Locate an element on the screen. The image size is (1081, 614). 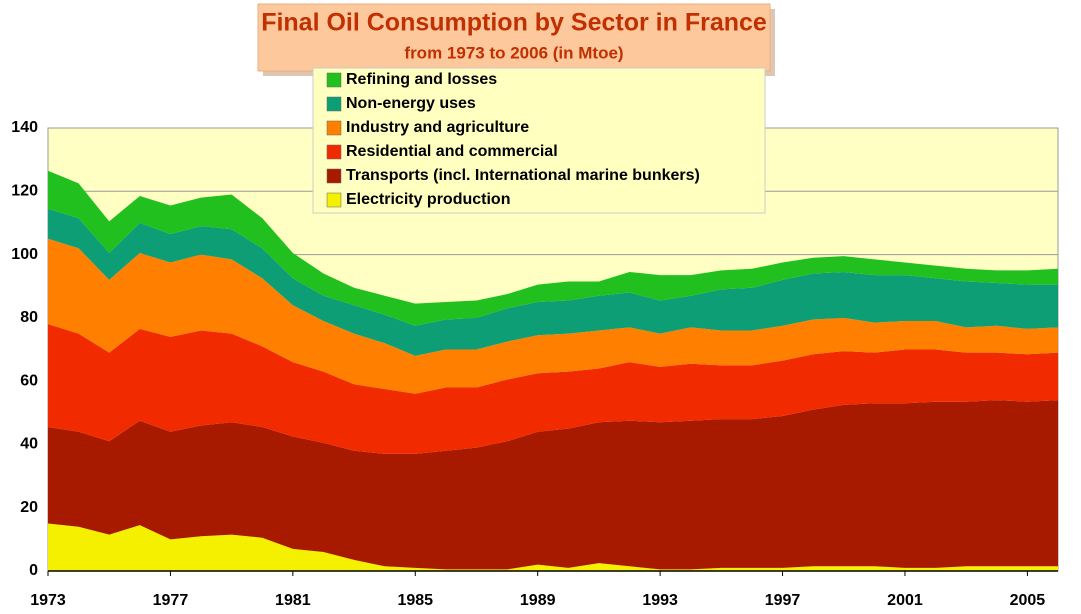
y-tick-label: 20 is located at coordinates (29, 507).